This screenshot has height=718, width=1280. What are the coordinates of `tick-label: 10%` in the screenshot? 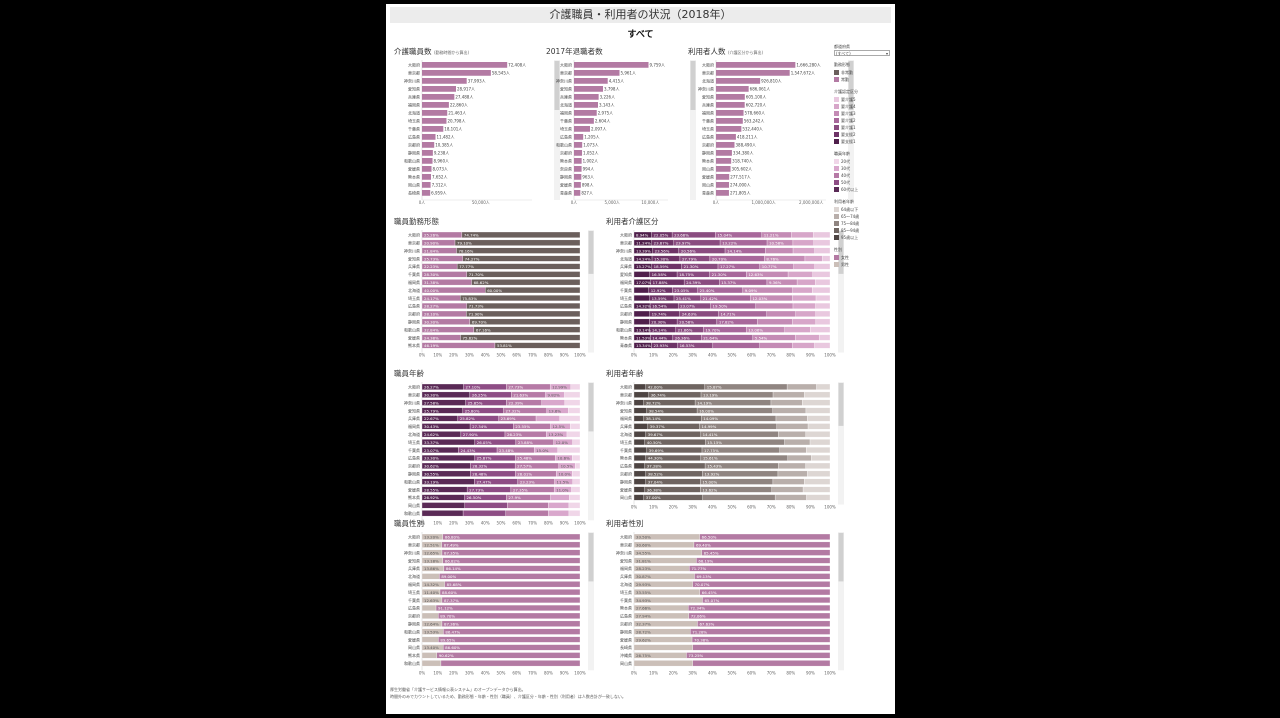 It's located at (437, 522).